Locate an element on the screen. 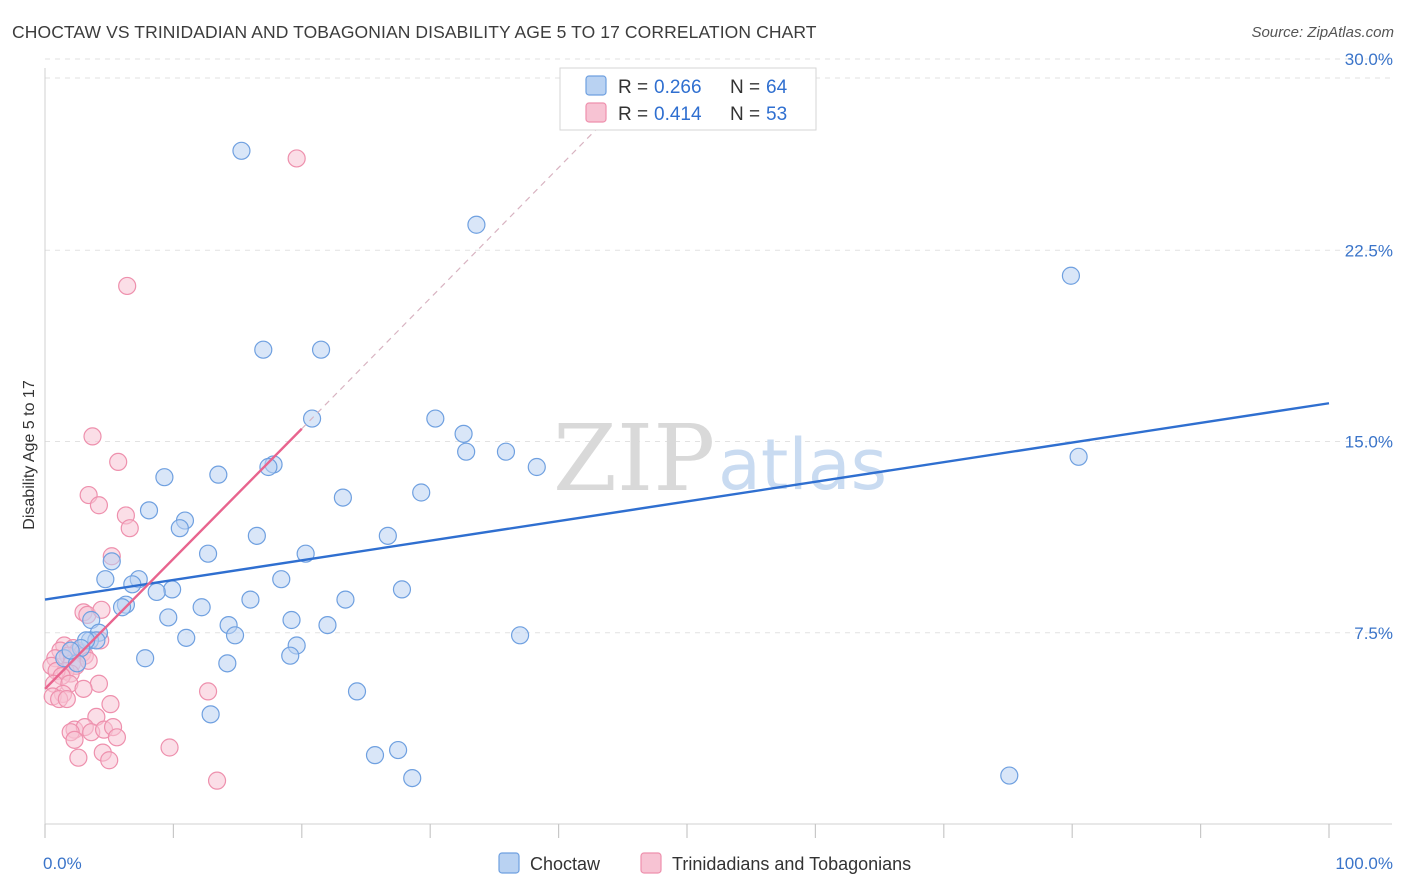 This screenshot has height=892, width=1406. legend-r-label-1: R = is located at coordinates (635, 87).